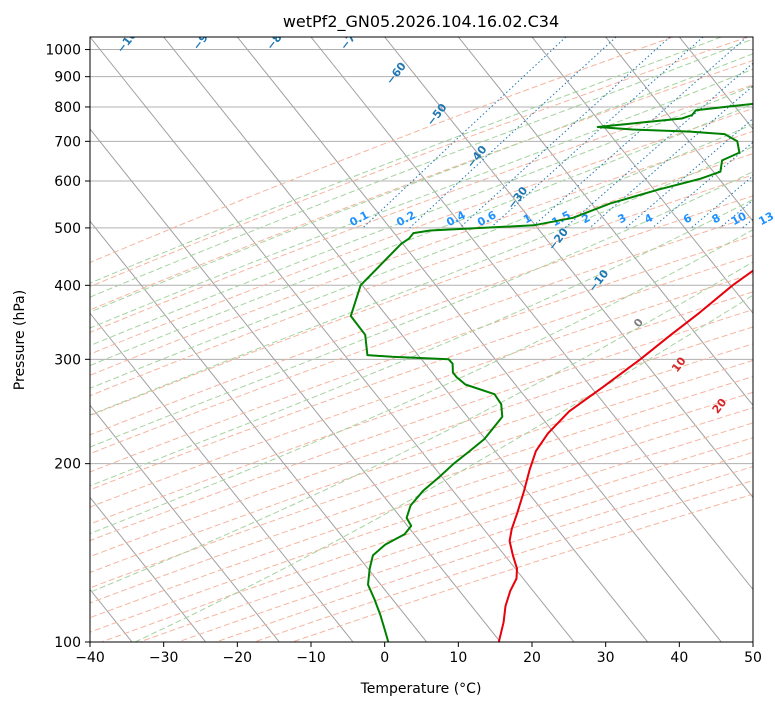 This screenshot has height=708, width=775. What do you see at coordinates (418, 654) in the screenshot?
I see `x-axis: −40 −30 −20 −10 0 10 20 30 40 50` at bounding box center [418, 654].